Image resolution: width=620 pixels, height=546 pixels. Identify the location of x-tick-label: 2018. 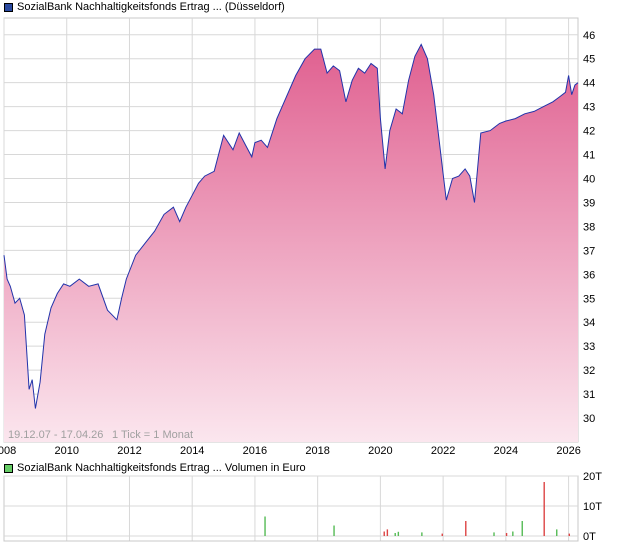
(317, 451).